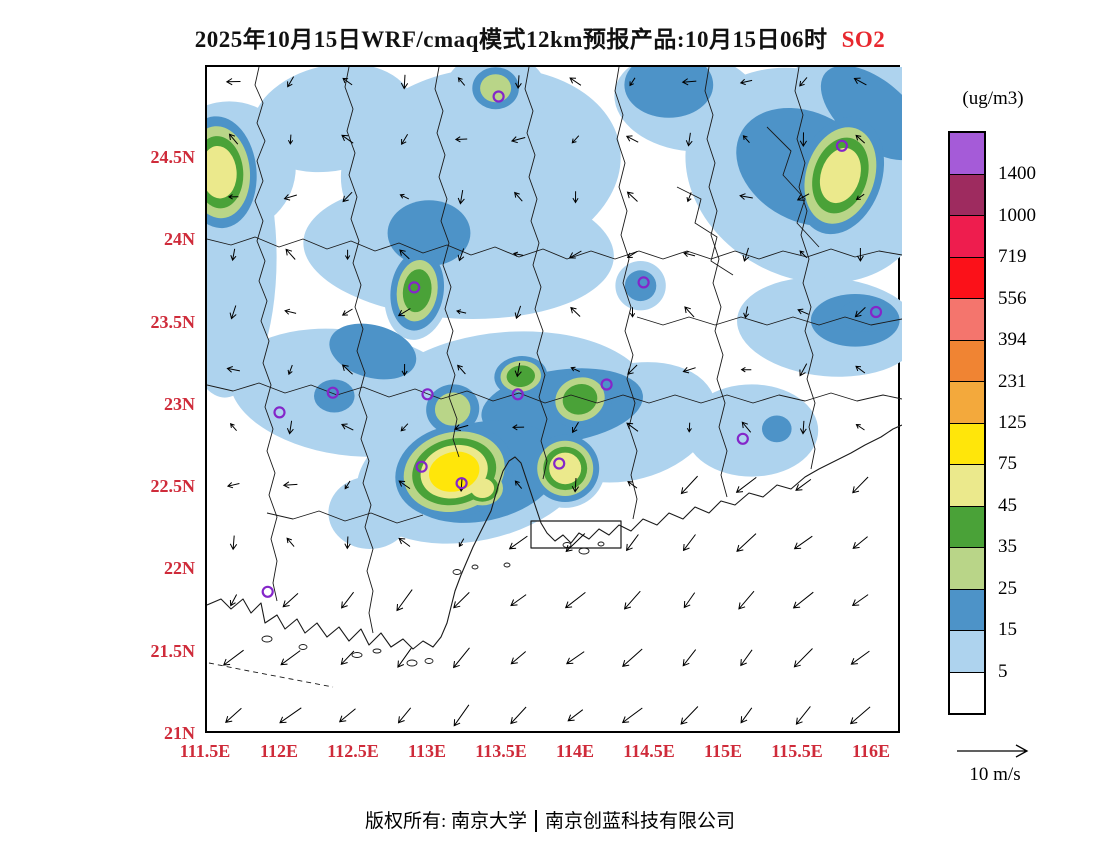 The height and width of the screenshot is (850, 1100). Describe the element at coordinates (993, 751) in the screenshot. I see `wind-reference-arrow-icon` at that location.